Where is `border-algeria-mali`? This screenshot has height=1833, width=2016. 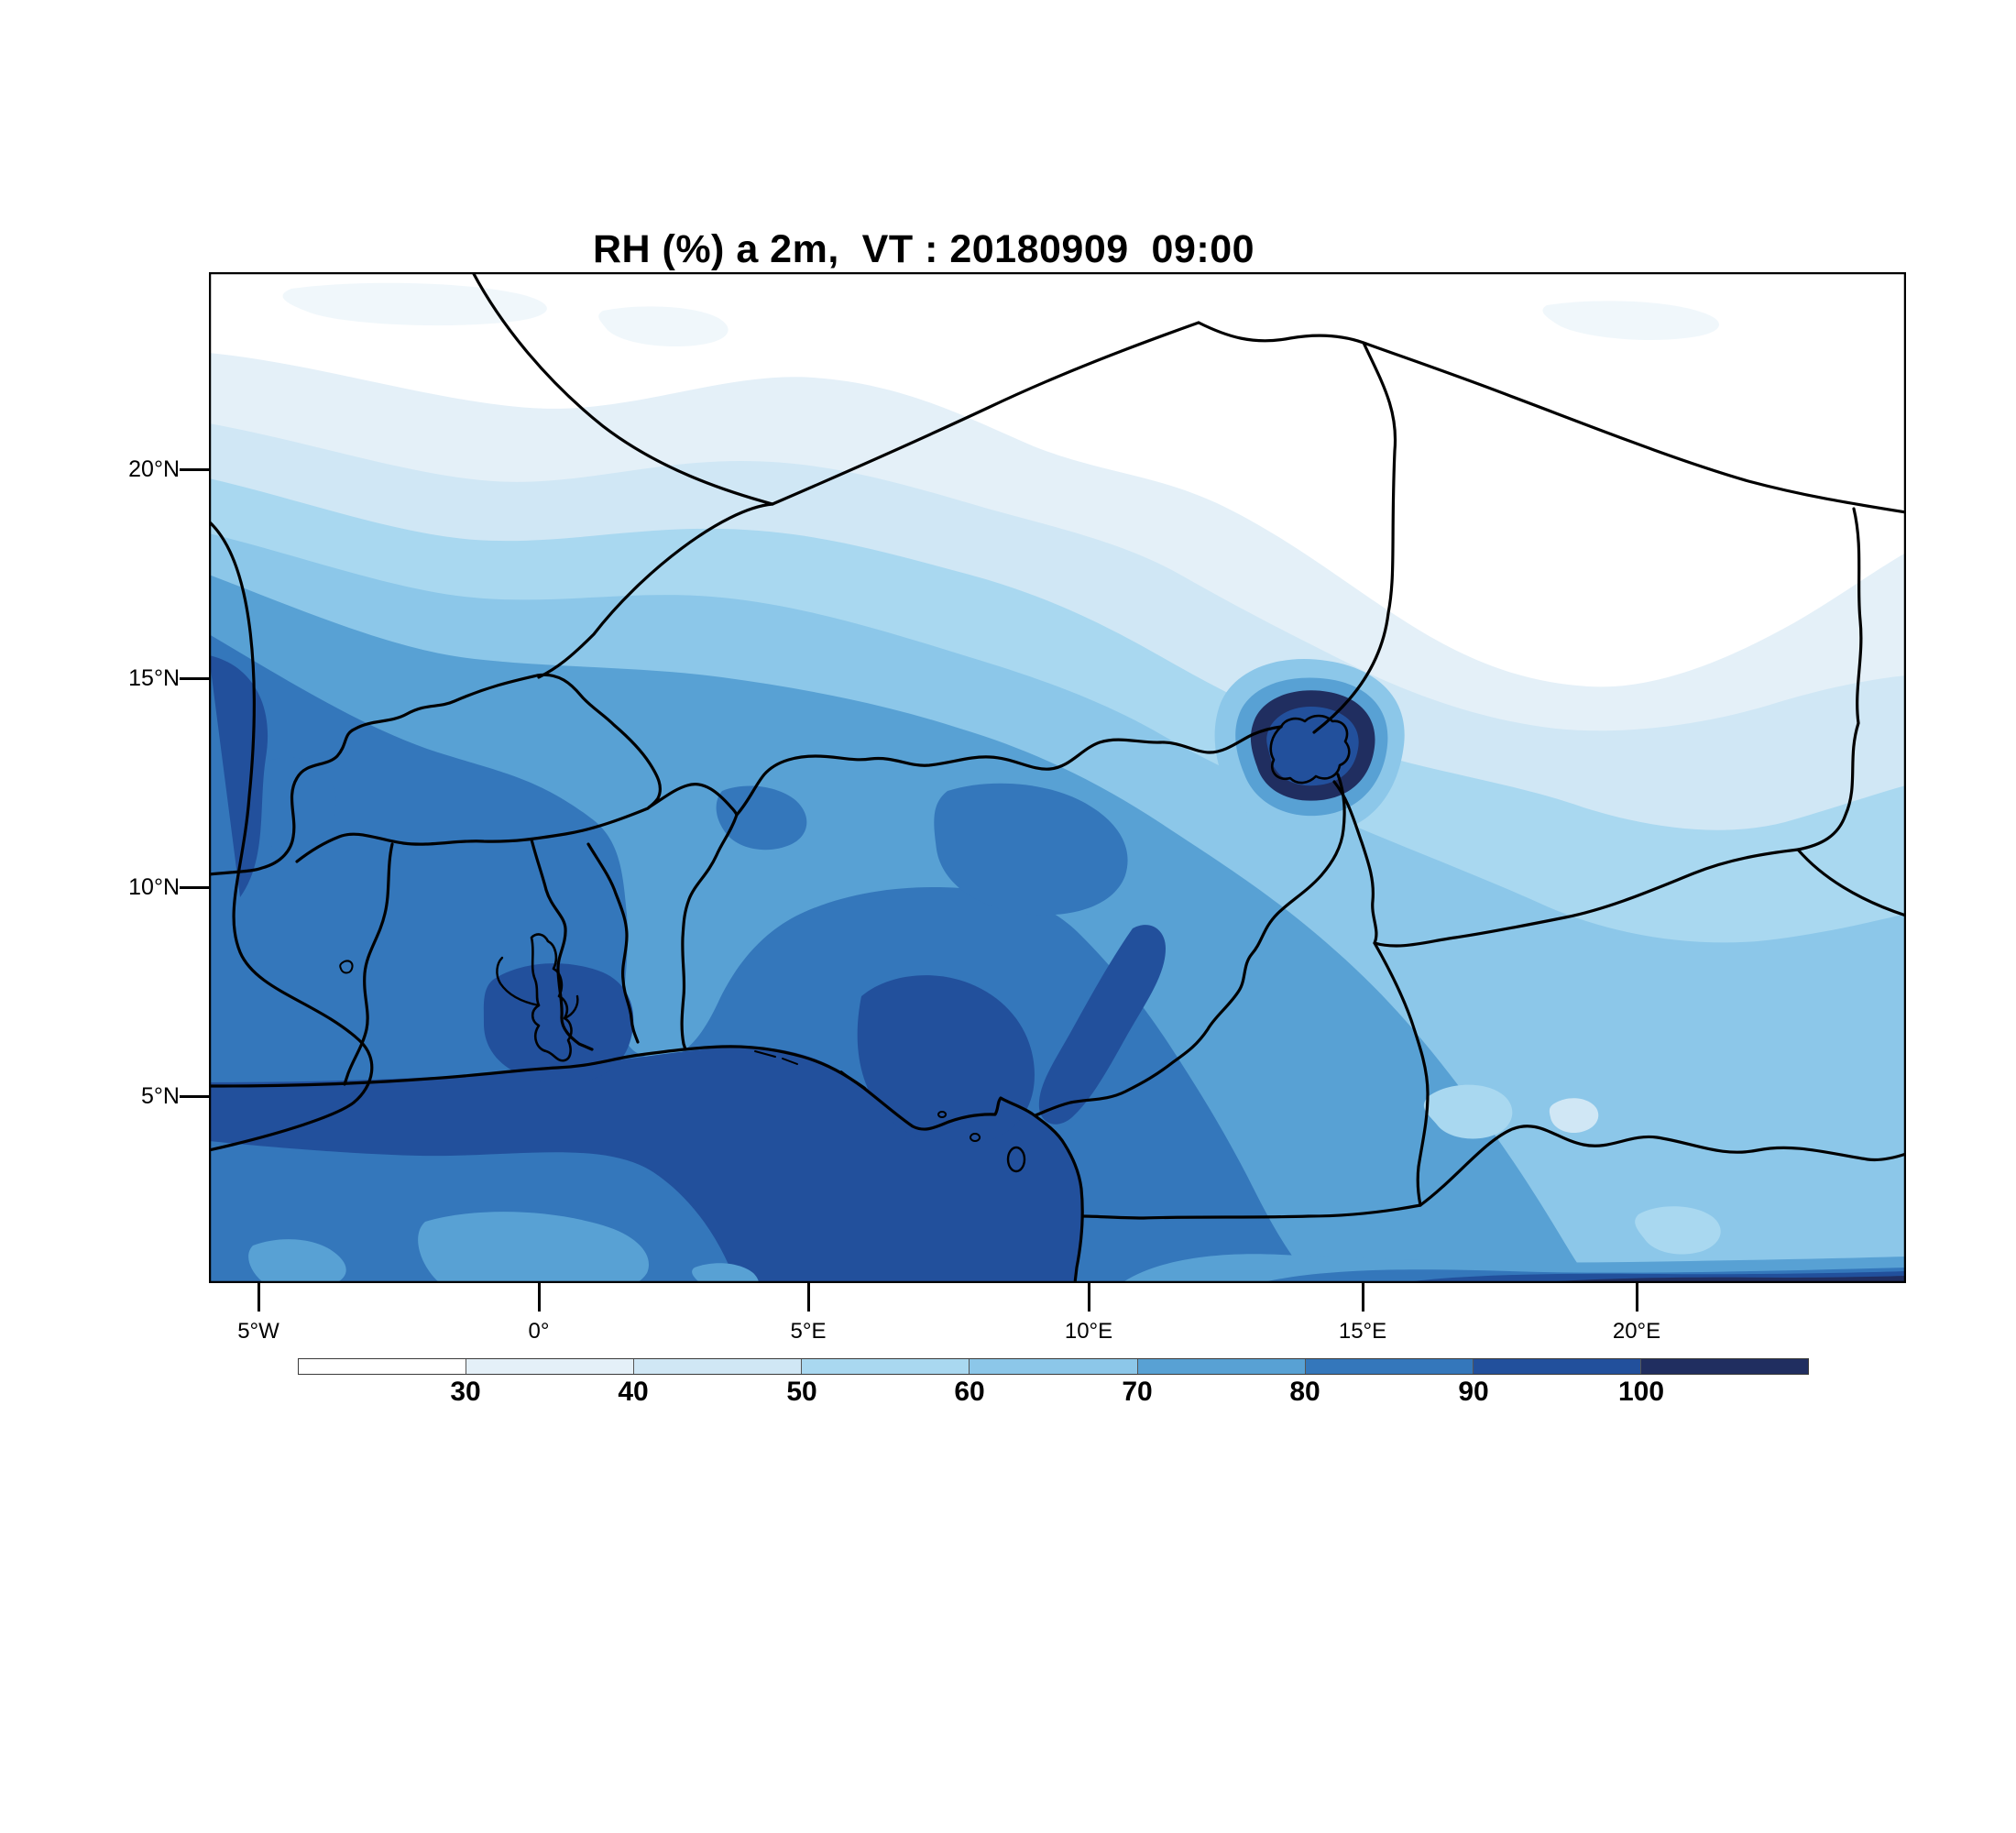 border-algeria-mali is located at coordinates (622, 389).